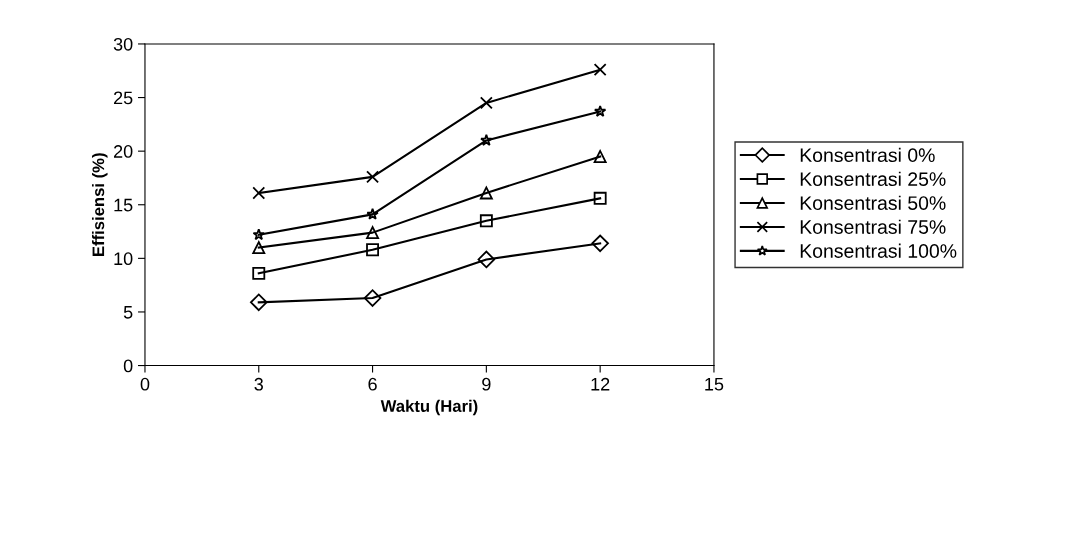 The height and width of the screenshot is (536, 1090). Describe the element at coordinates (128, 312) in the screenshot. I see `y-tick-label: 5` at that location.